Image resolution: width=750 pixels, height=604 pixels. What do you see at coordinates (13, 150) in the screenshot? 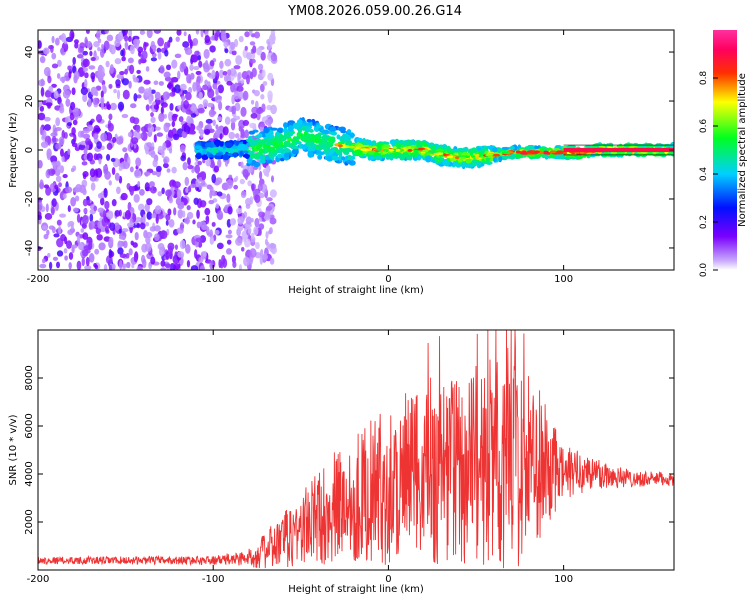
I see `spectrogram-ylabel: Frequency (Hz)` at bounding box center [13, 150].